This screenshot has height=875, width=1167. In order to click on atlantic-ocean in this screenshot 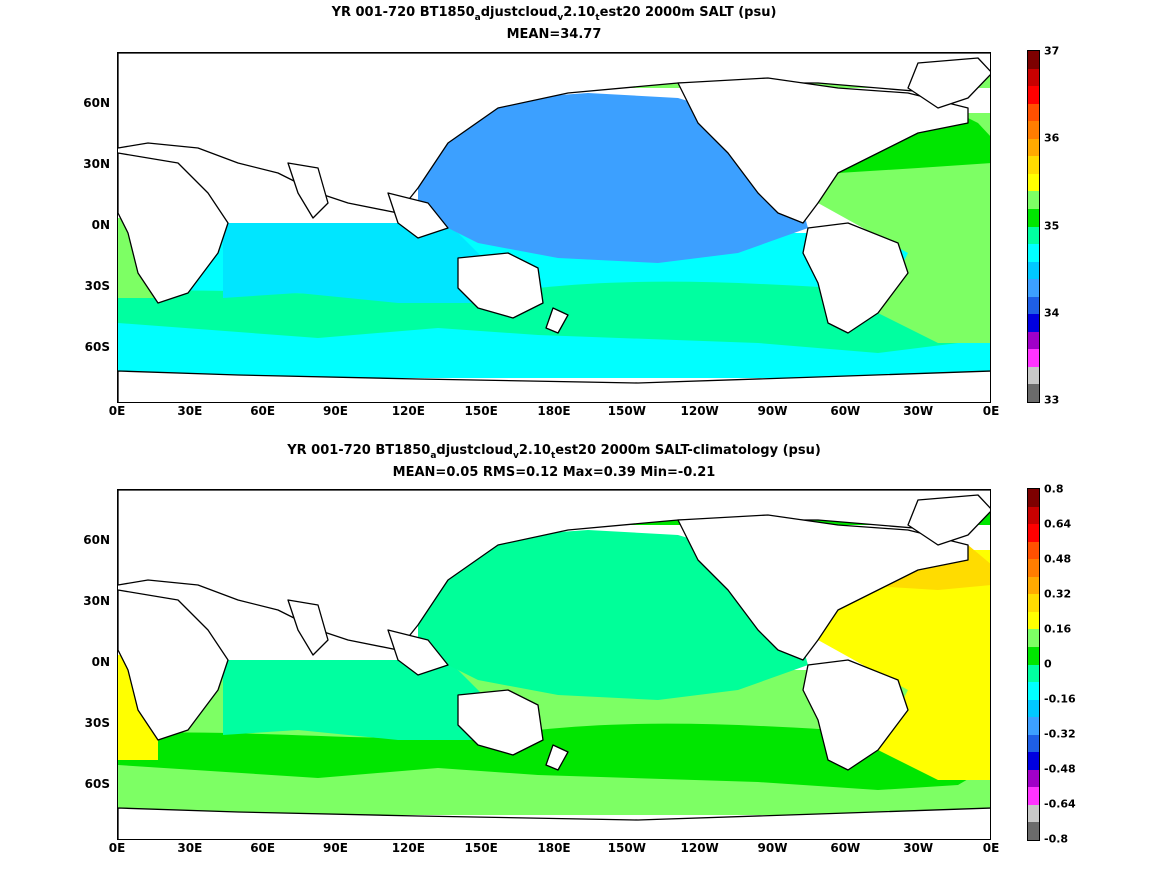, I will do `click(904, 665)`.